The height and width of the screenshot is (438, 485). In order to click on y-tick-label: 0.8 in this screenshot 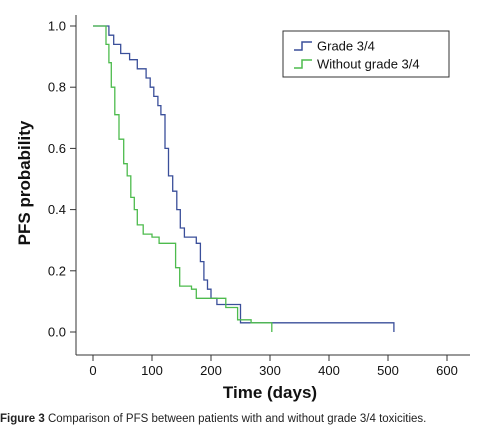, I will do `click(57, 87)`.